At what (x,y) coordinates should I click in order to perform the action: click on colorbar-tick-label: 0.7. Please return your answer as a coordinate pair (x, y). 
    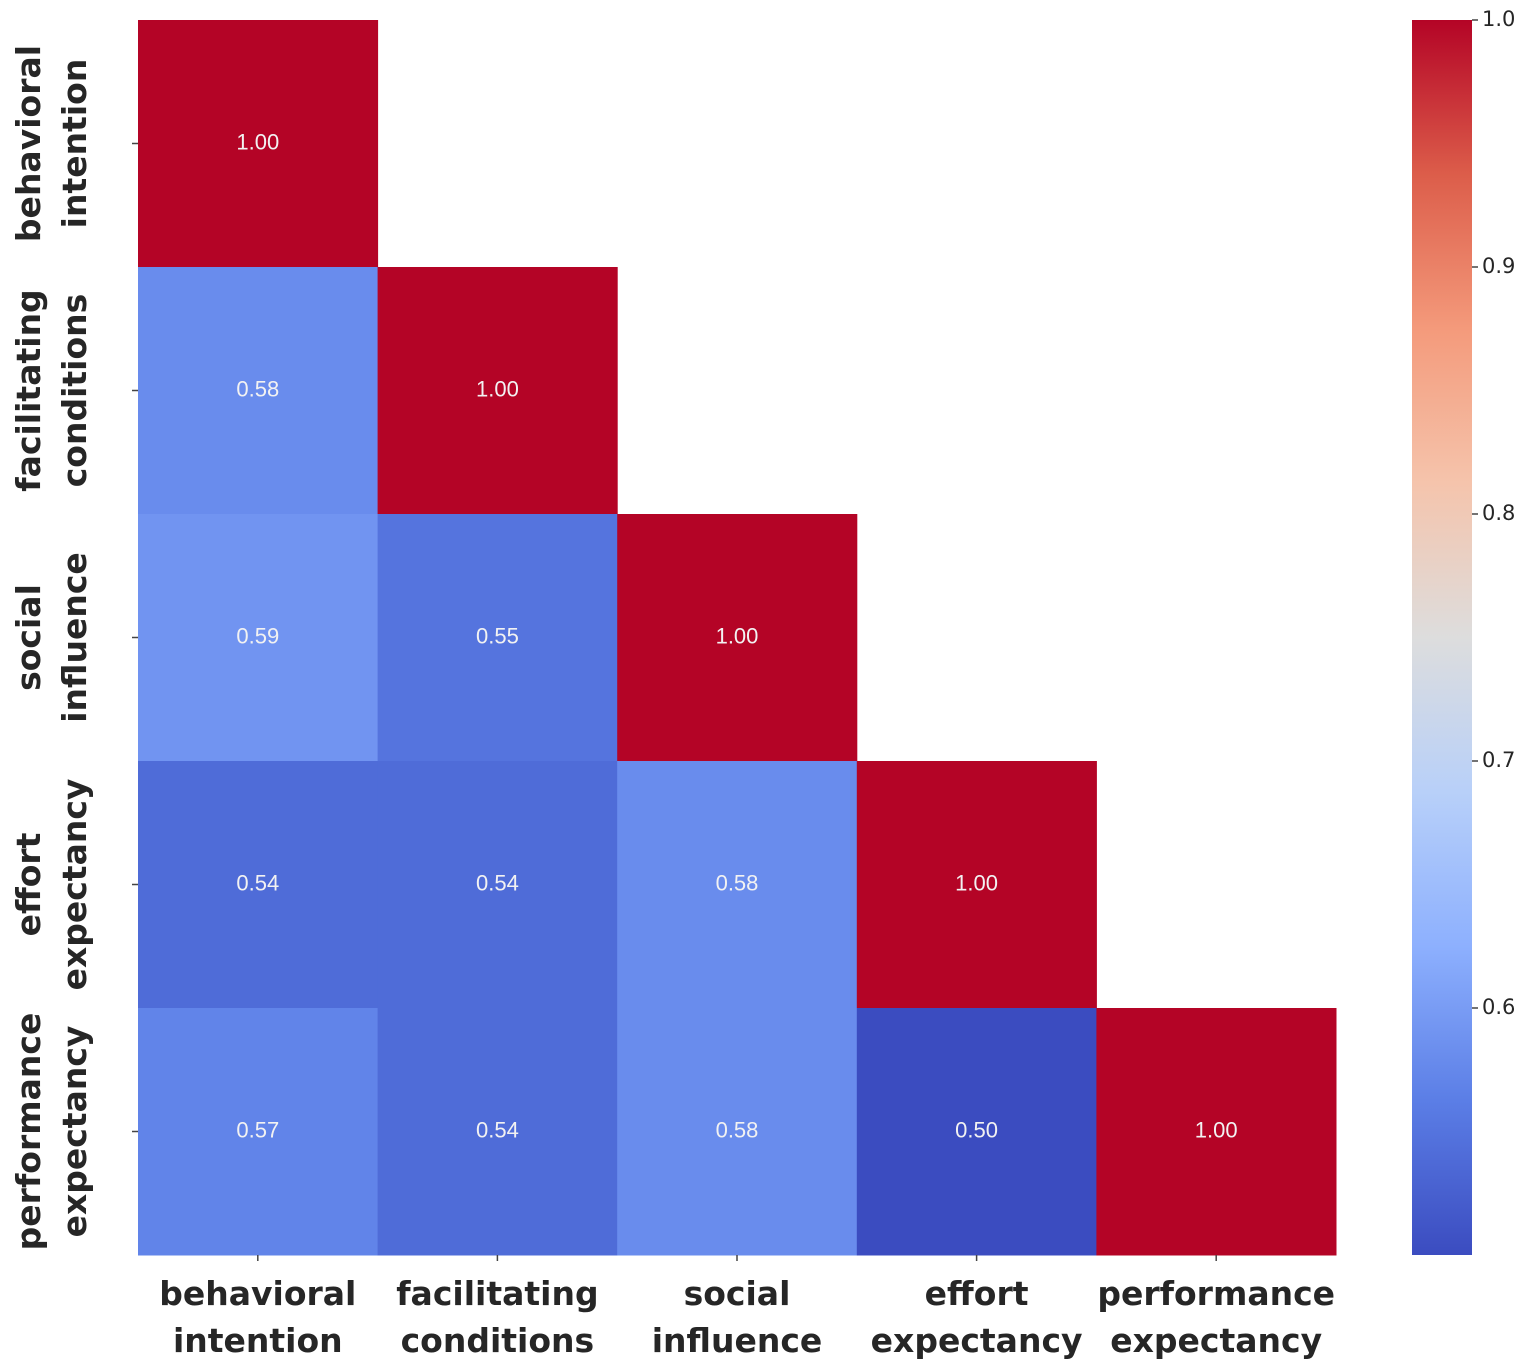
    Looking at the image, I should click on (1498, 760).